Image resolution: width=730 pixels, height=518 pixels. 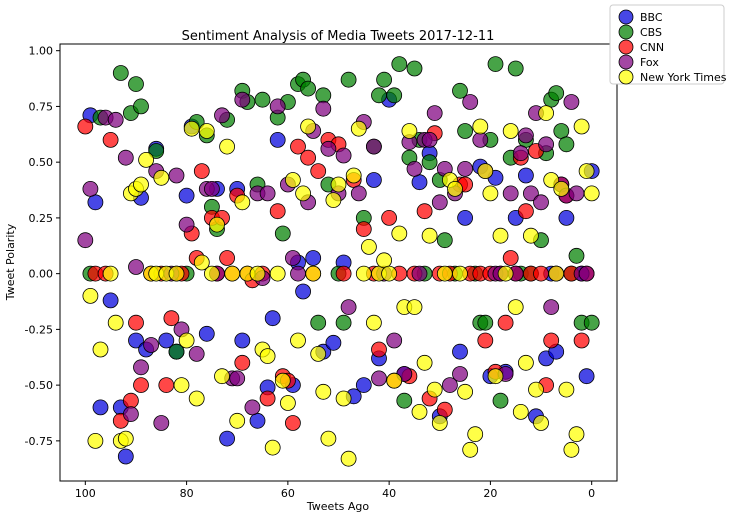 I want to click on legend-marker, so click(x=626, y=62).